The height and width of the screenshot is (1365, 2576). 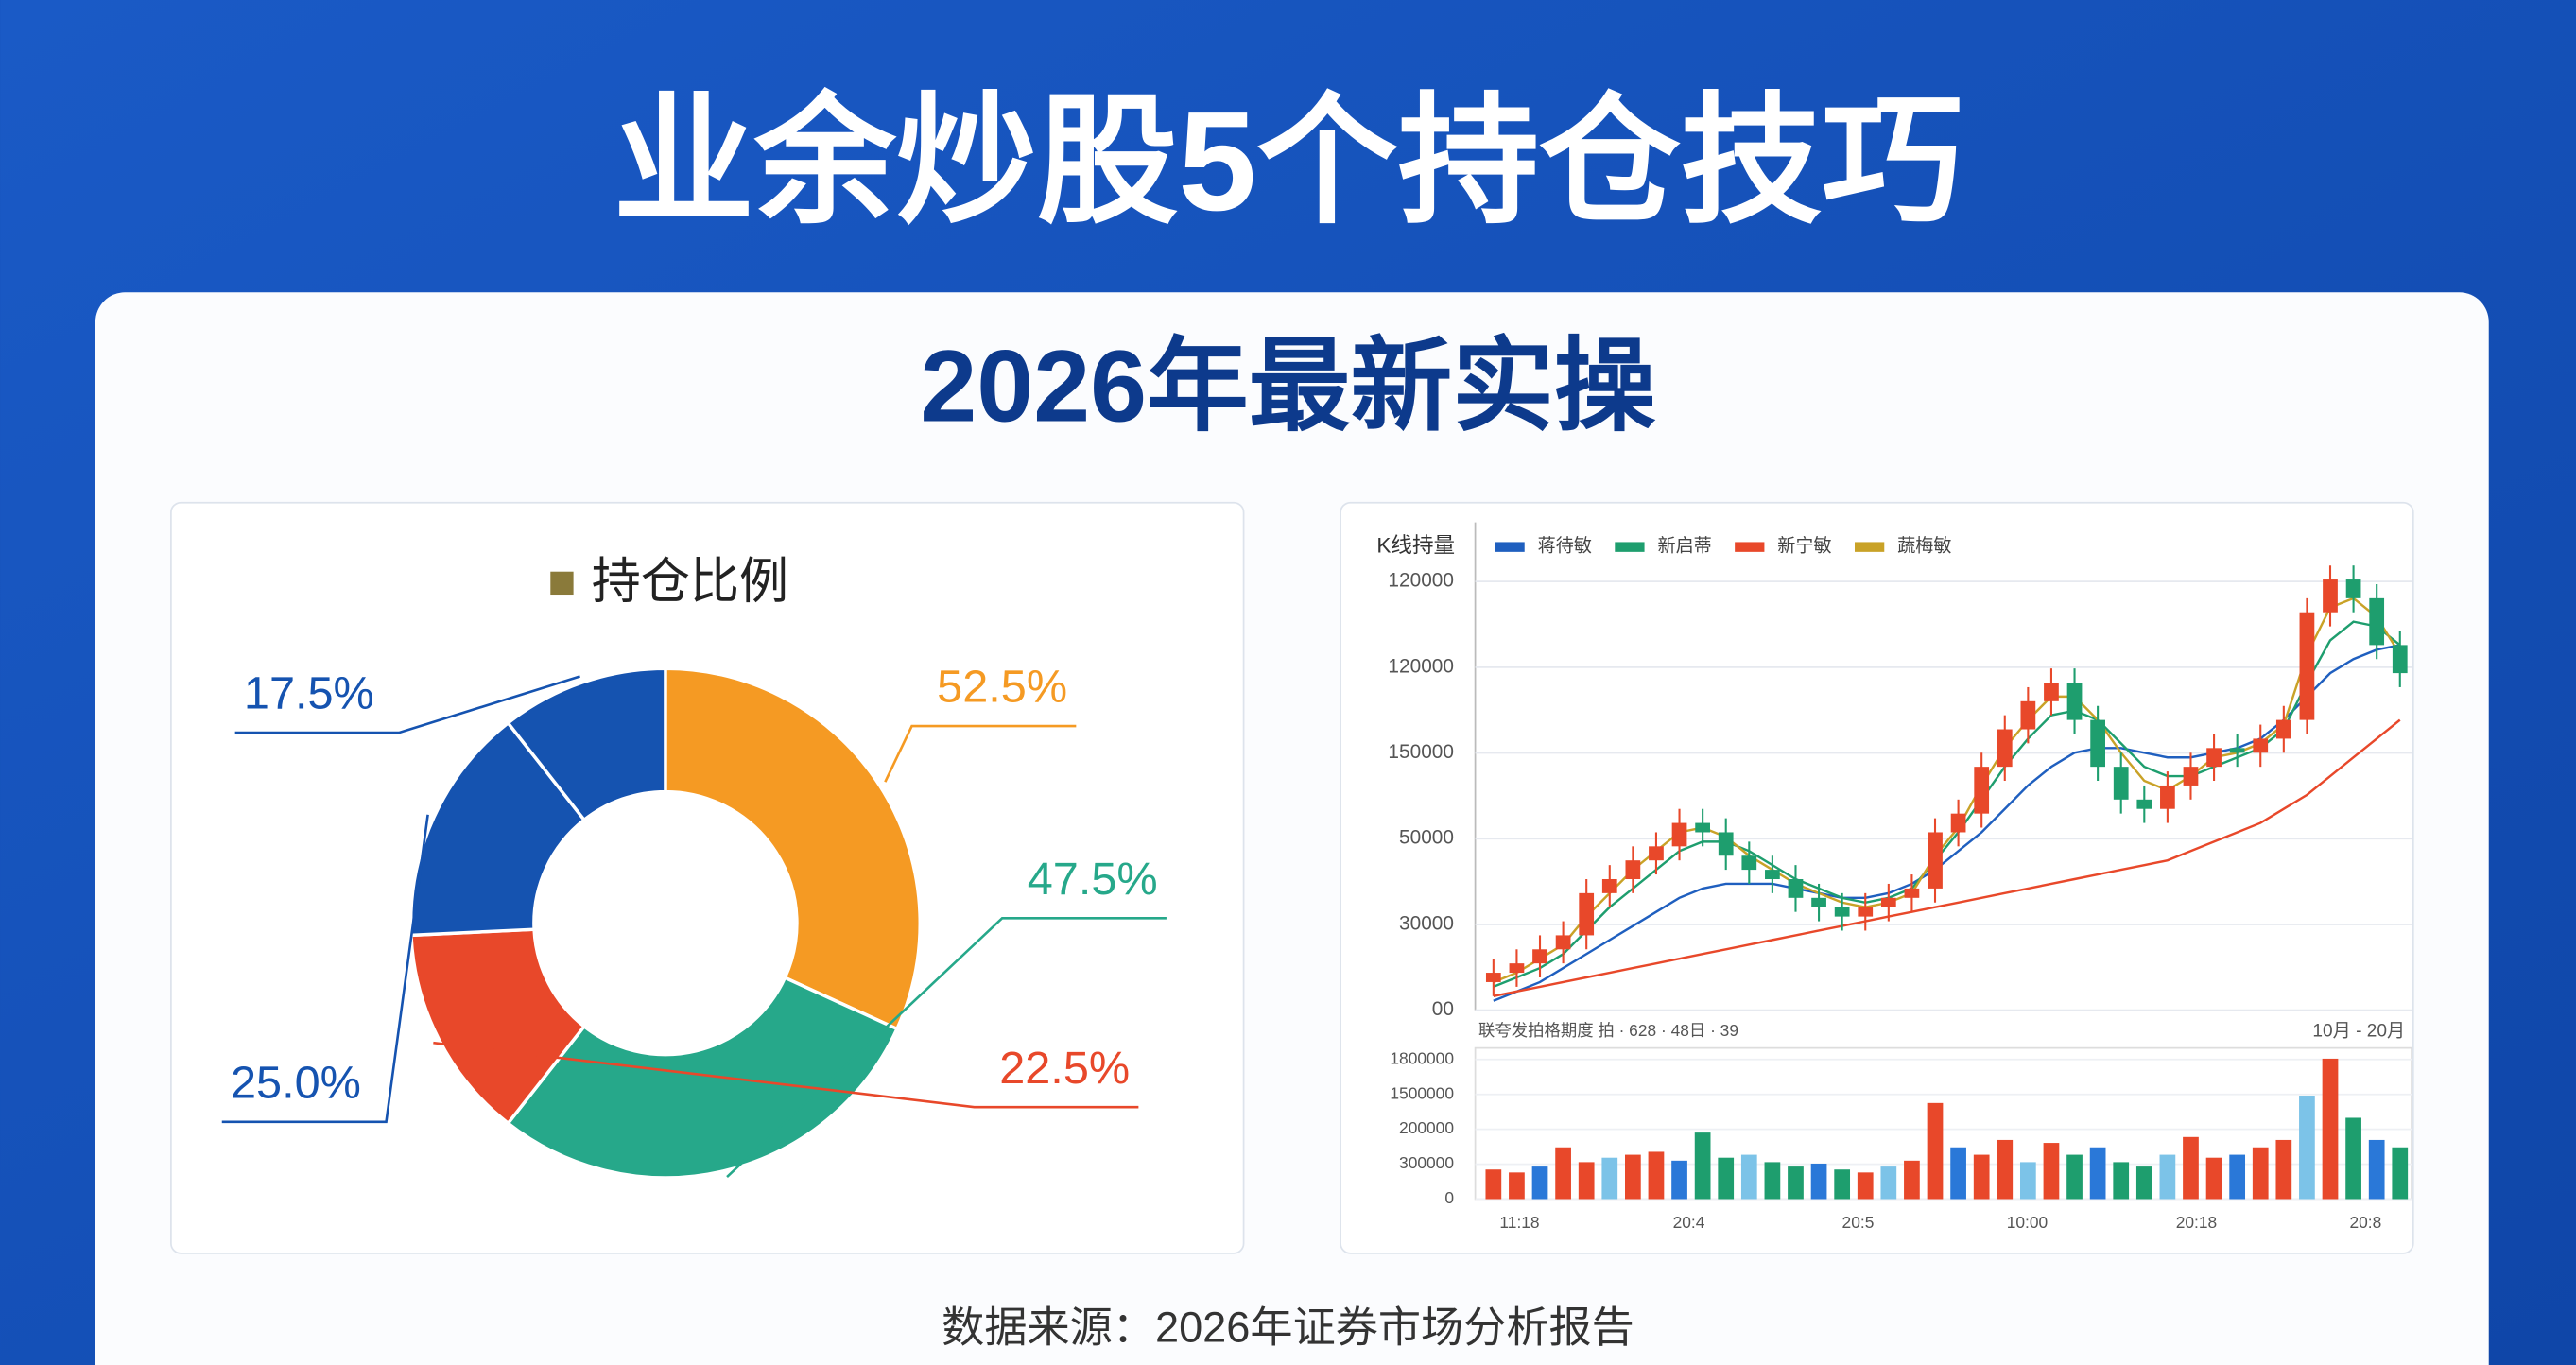 What do you see at coordinates (296, 1082) in the screenshot?
I see `pie-label: 25.0%` at bounding box center [296, 1082].